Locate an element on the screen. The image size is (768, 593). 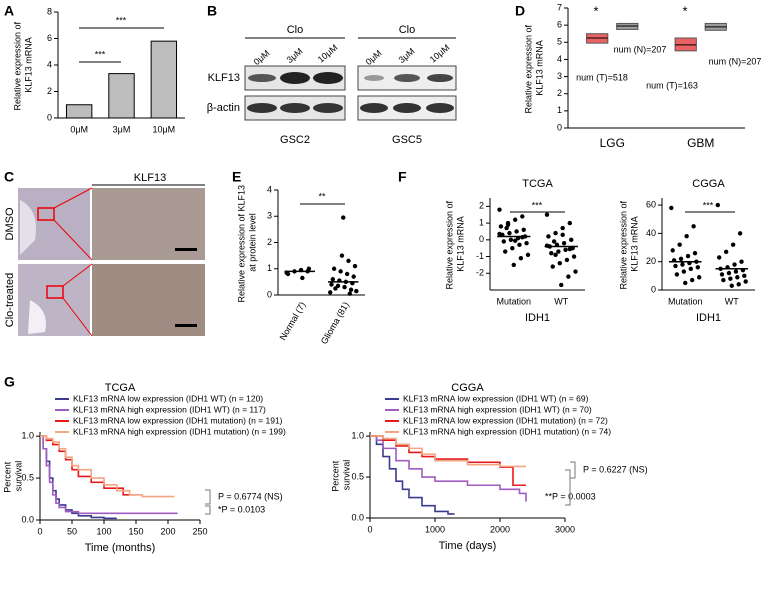
row-label: Clo-treated is located at coordinates (10, 300).